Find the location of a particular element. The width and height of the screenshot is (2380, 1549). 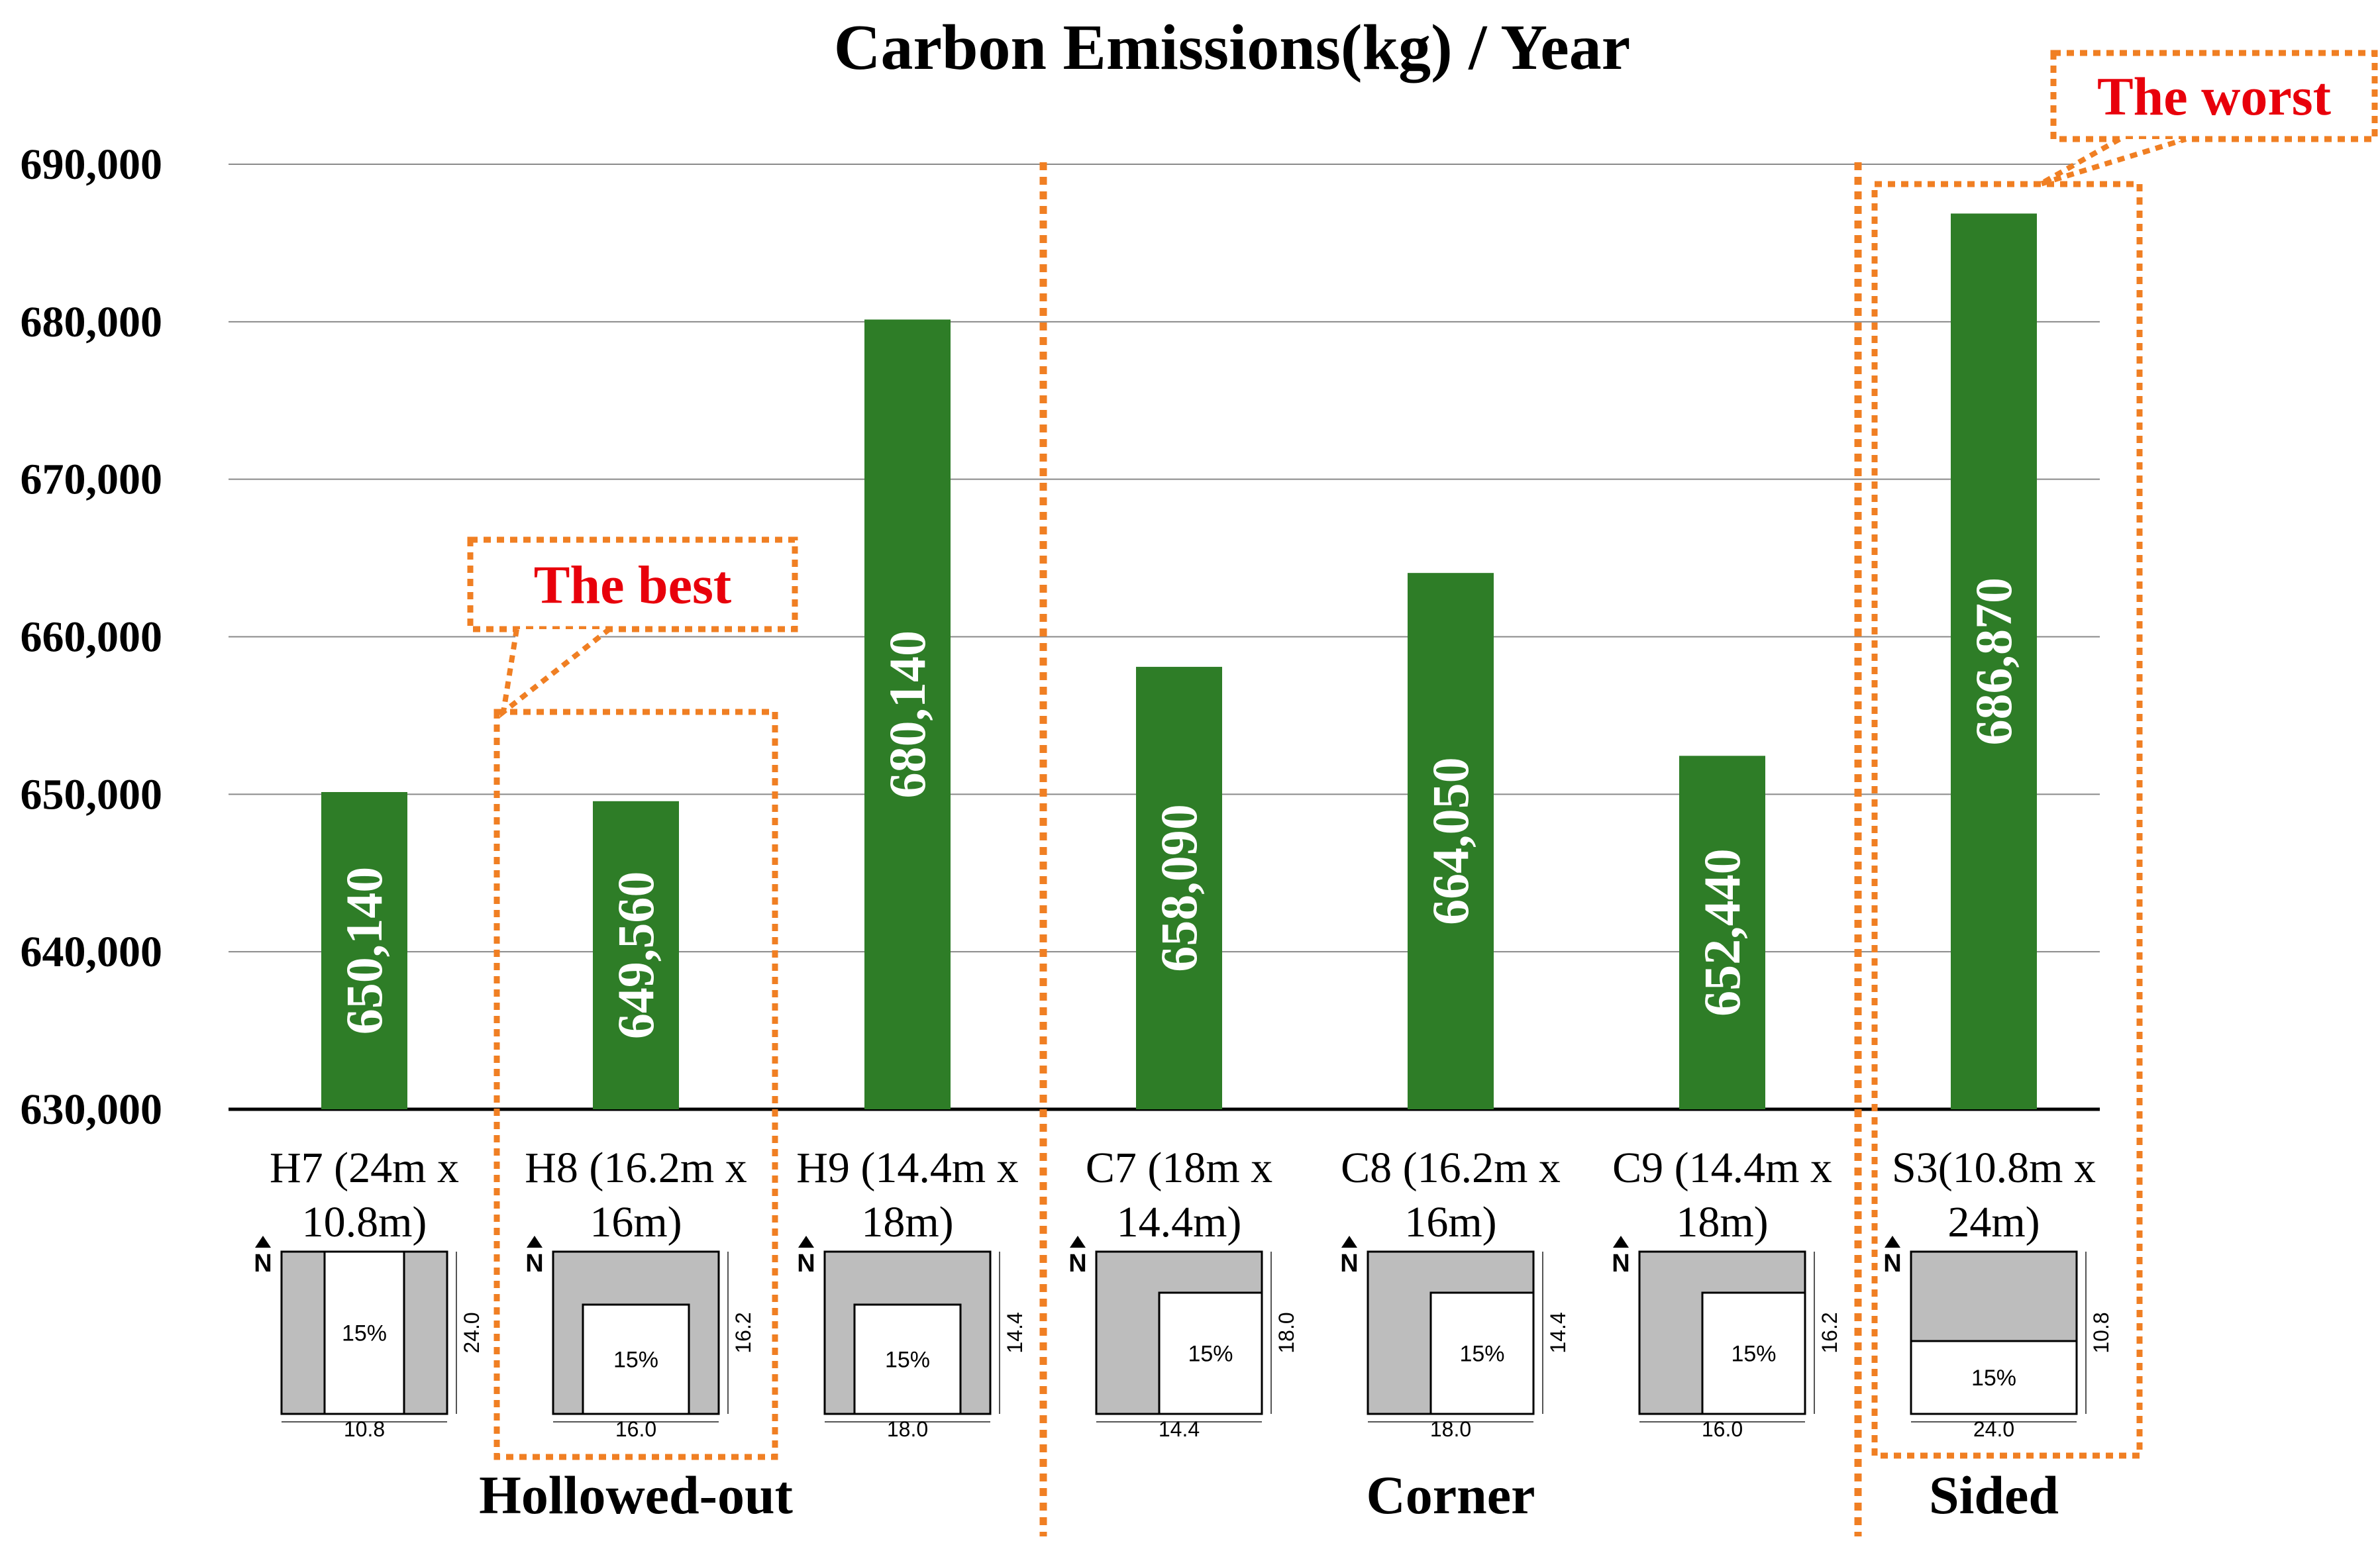

x-tick-label: 24m) is located at coordinates (1993, 1222).